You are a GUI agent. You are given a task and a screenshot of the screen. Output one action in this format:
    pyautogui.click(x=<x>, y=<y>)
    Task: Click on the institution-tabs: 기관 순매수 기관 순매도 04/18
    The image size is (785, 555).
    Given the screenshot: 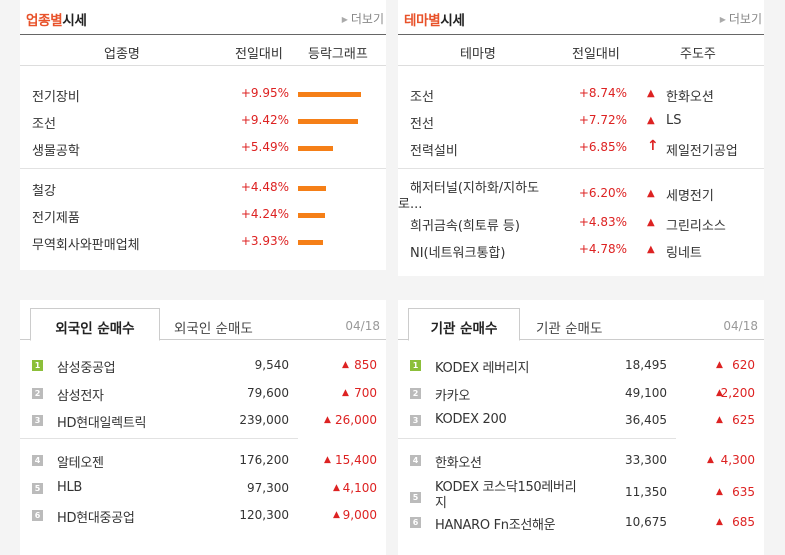 What is the action you would take?
    pyautogui.click(x=581, y=324)
    